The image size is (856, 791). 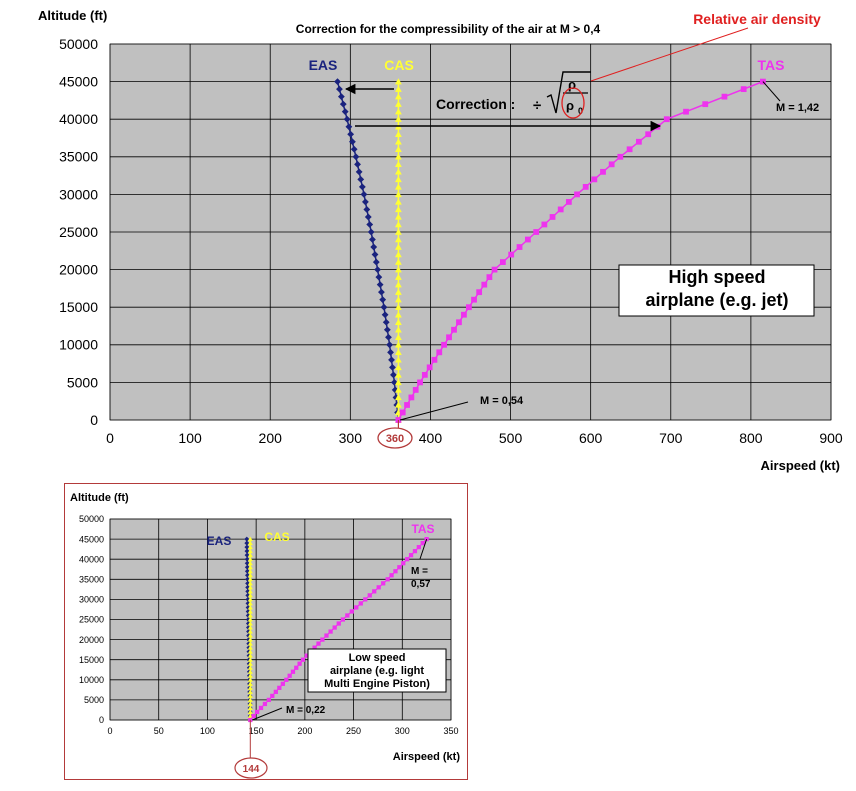 What do you see at coordinates (91, 680) in the screenshot?
I see `y-tick-label: 10000` at bounding box center [91, 680].